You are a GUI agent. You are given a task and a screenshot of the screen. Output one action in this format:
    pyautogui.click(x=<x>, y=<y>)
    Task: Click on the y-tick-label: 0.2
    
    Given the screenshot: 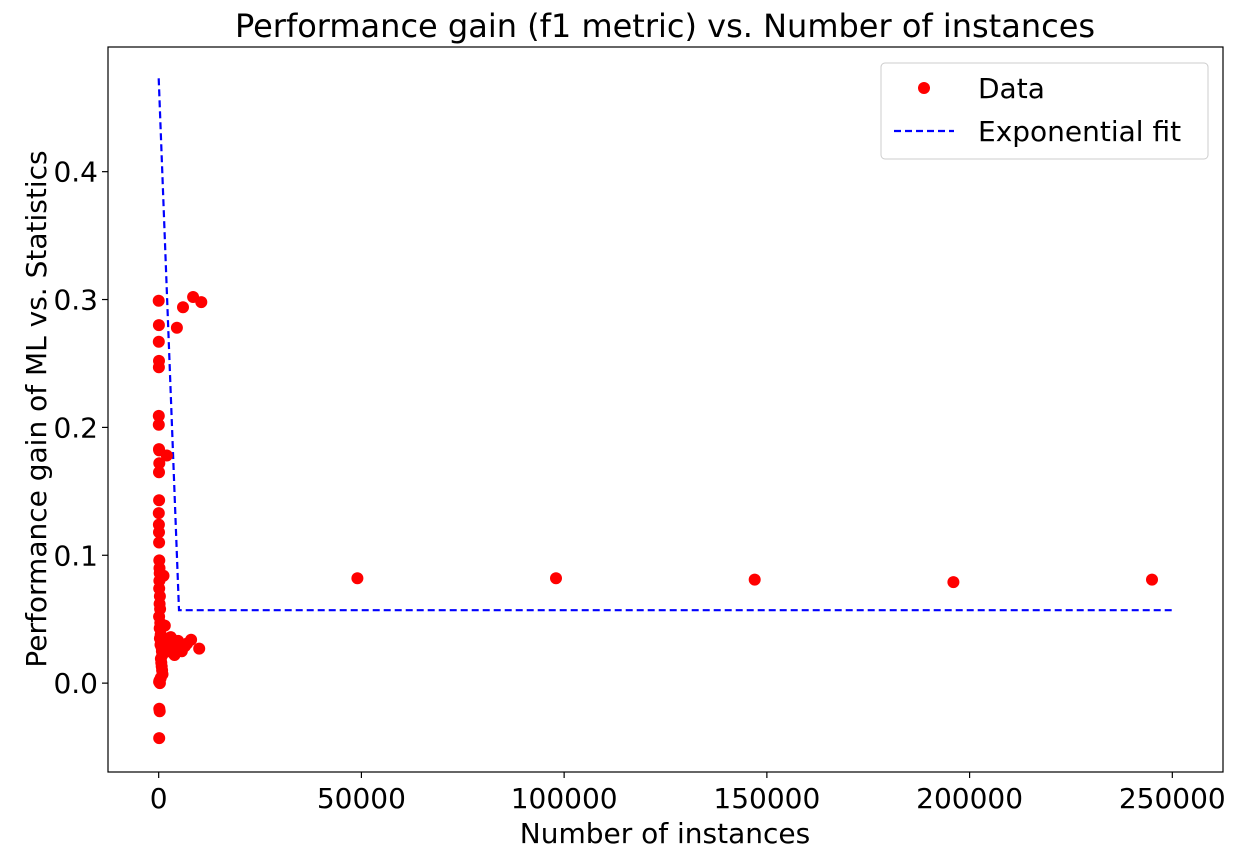 What is the action you would take?
    pyautogui.click(x=75, y=427)
    